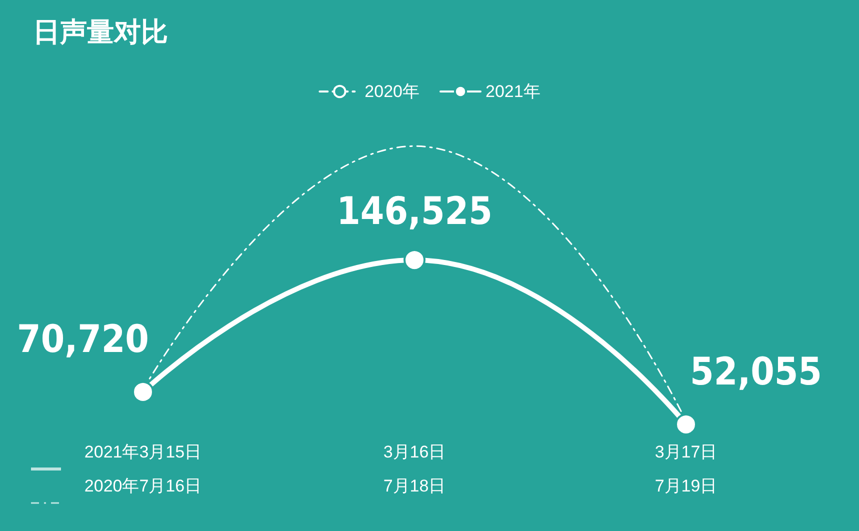 The image size is (859, 531). I want to click on x-tick-label: 2021年3月15日 2020年7月16日, so click(143, 469).